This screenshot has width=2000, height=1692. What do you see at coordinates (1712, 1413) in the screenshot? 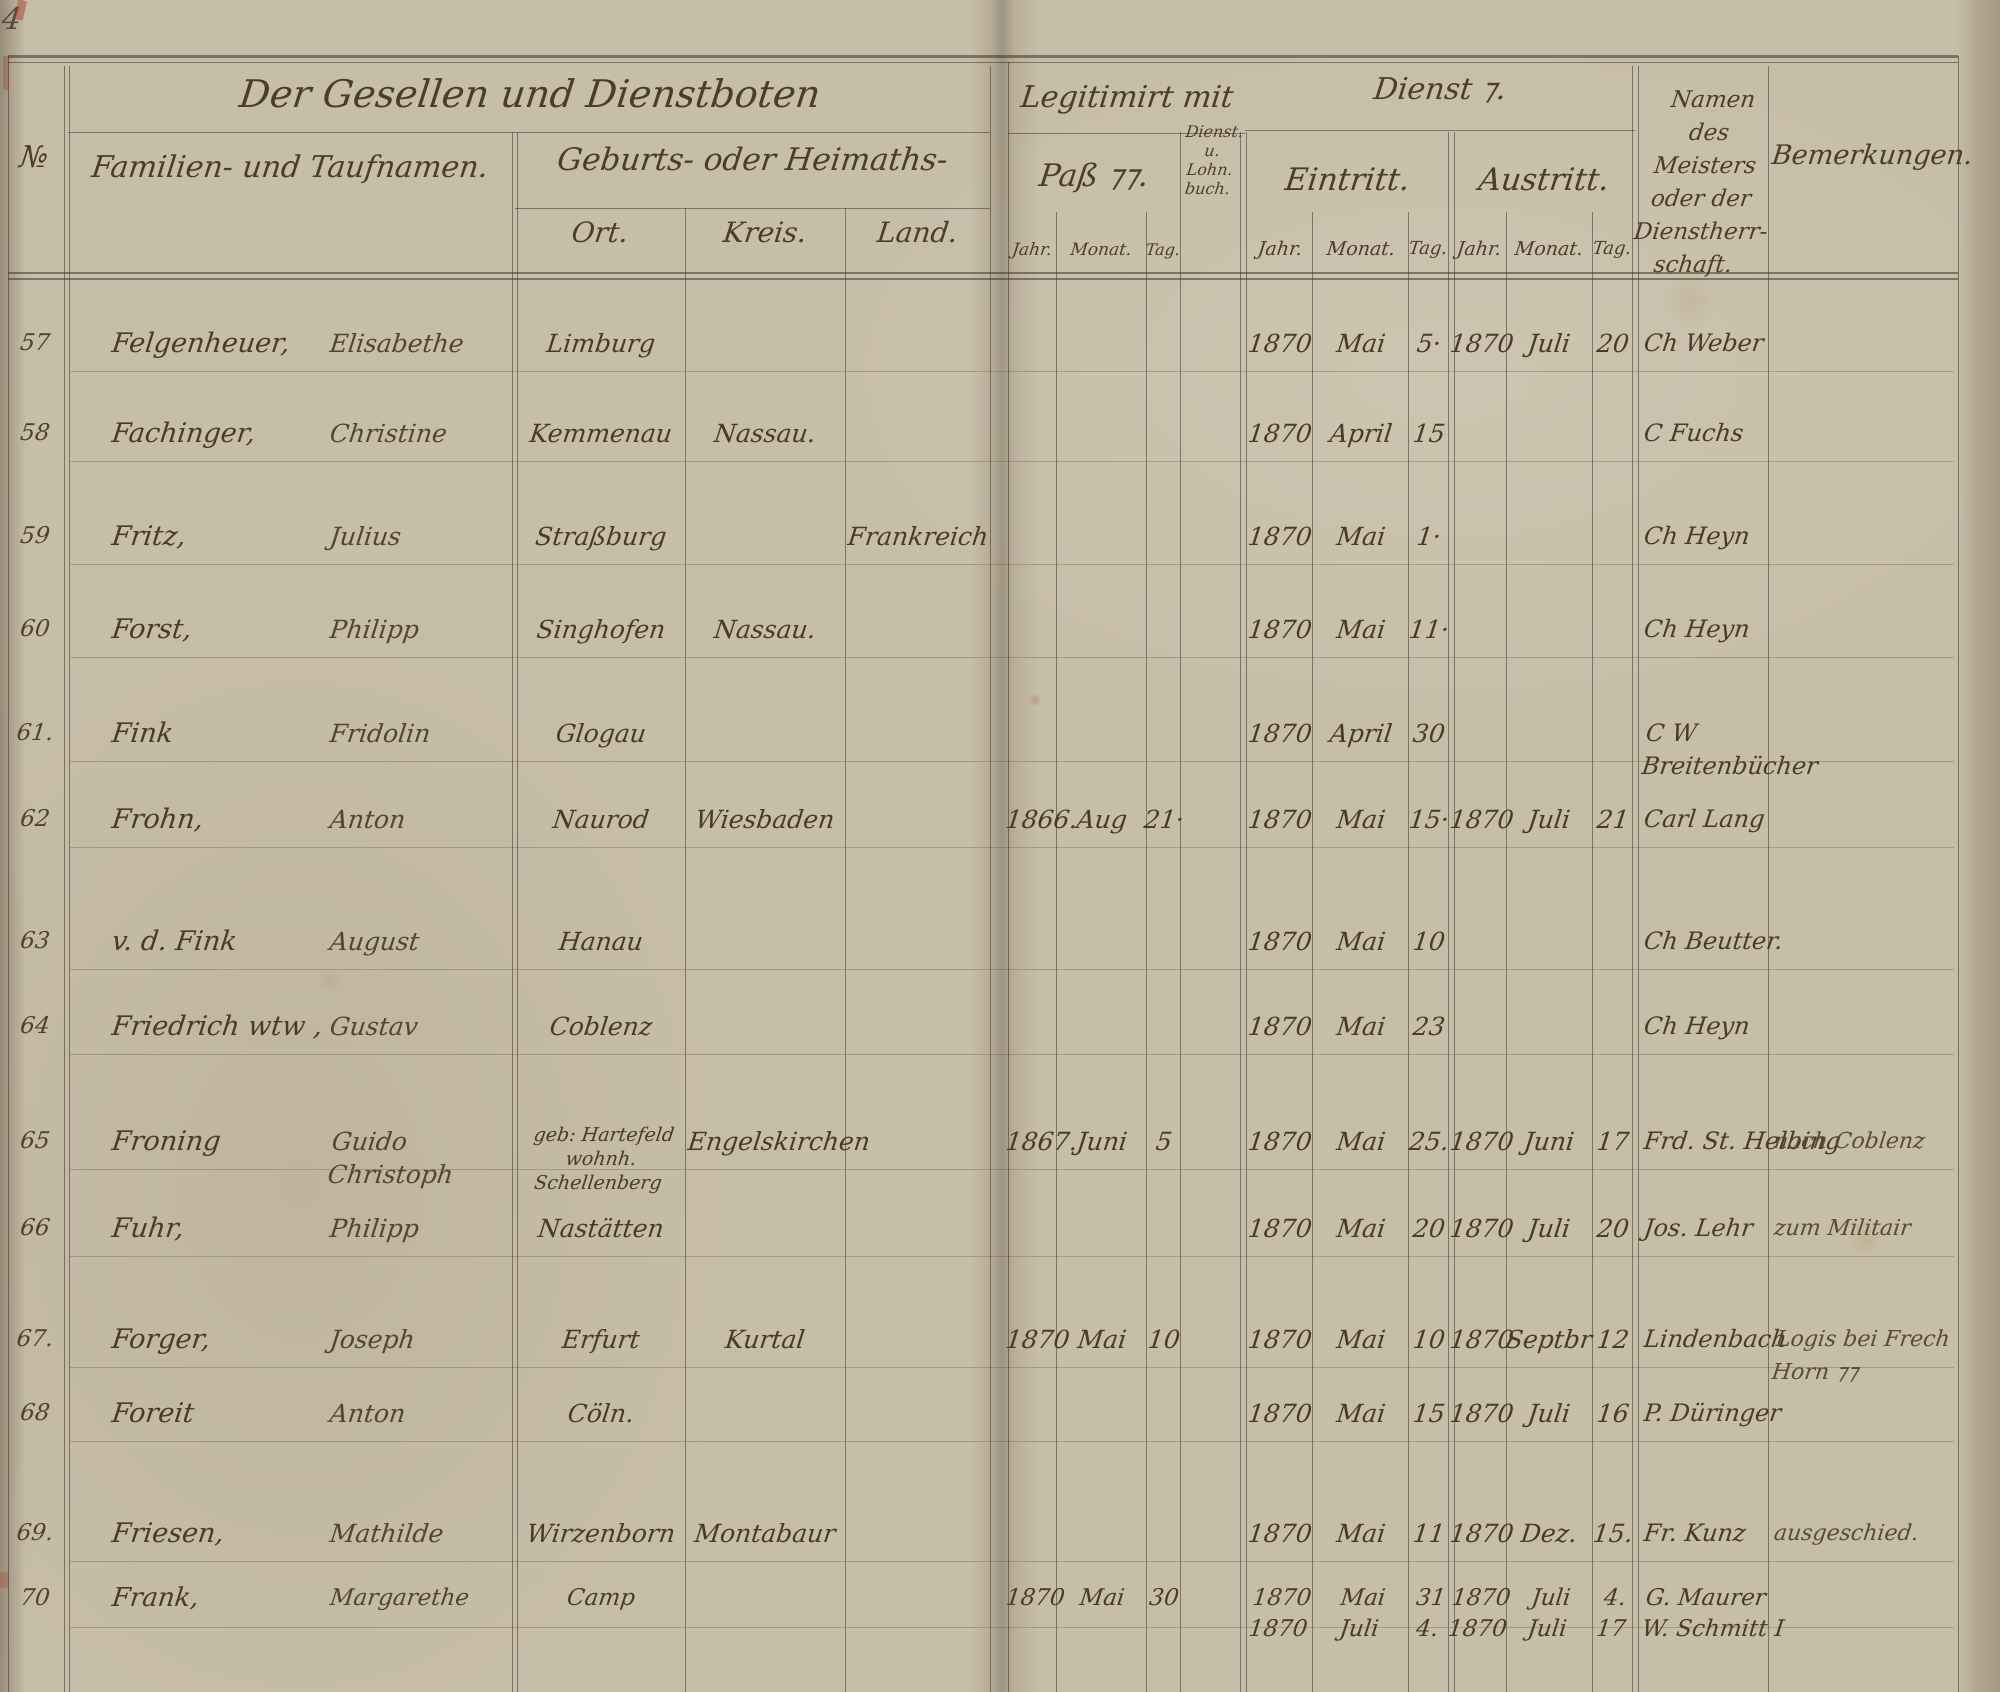
I see `cell-meister: P. Düringer` at bounding box center [1712, 1413].